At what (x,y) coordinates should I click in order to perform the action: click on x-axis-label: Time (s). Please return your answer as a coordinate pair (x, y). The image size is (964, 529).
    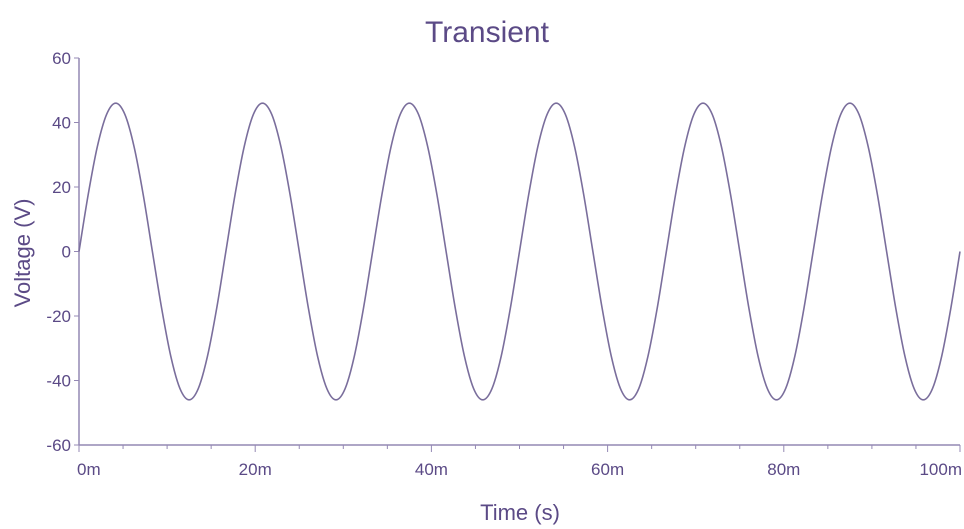
    Looking at the image, I should click on (520, 512).